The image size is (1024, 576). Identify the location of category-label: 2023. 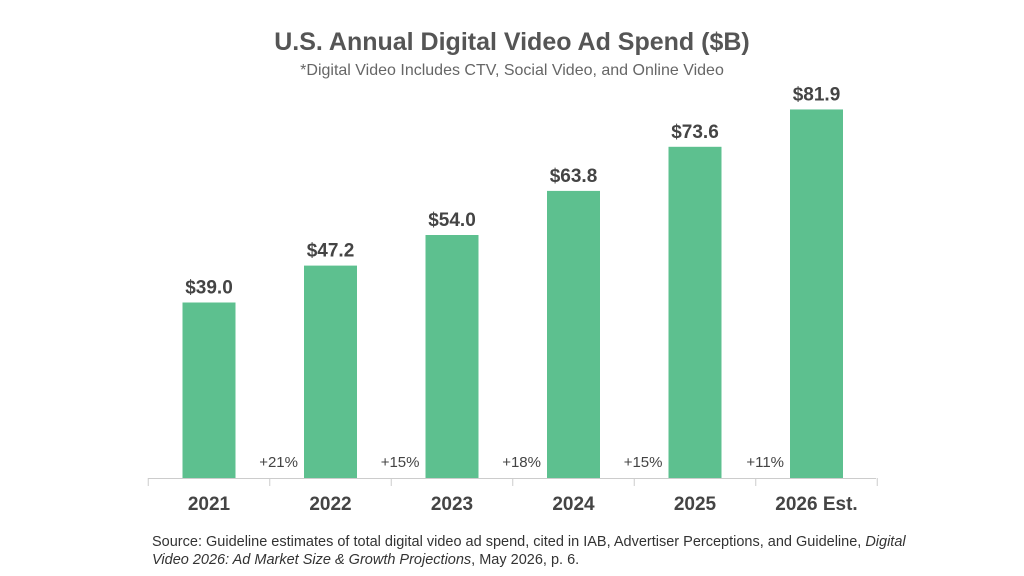
(452, 504).